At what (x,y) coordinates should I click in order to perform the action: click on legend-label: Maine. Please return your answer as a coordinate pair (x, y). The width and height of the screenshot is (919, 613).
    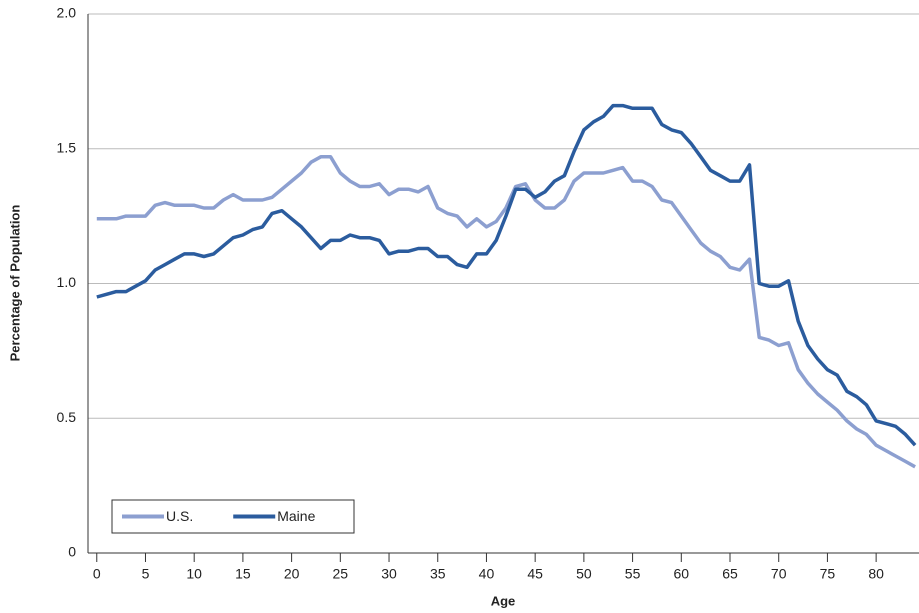
    Looking at the image, I should click on (296, 516).